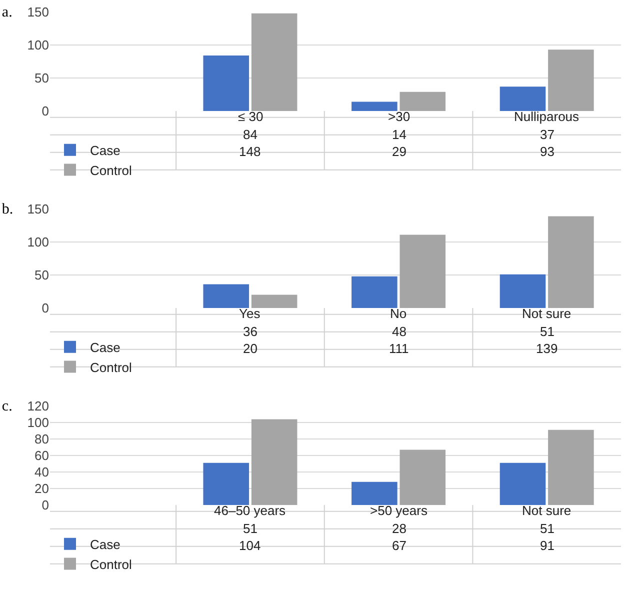  What do you see at coordinates (399, 331) in the screenshot?
I see `data-label: 48` at bounding box center [399, 331].